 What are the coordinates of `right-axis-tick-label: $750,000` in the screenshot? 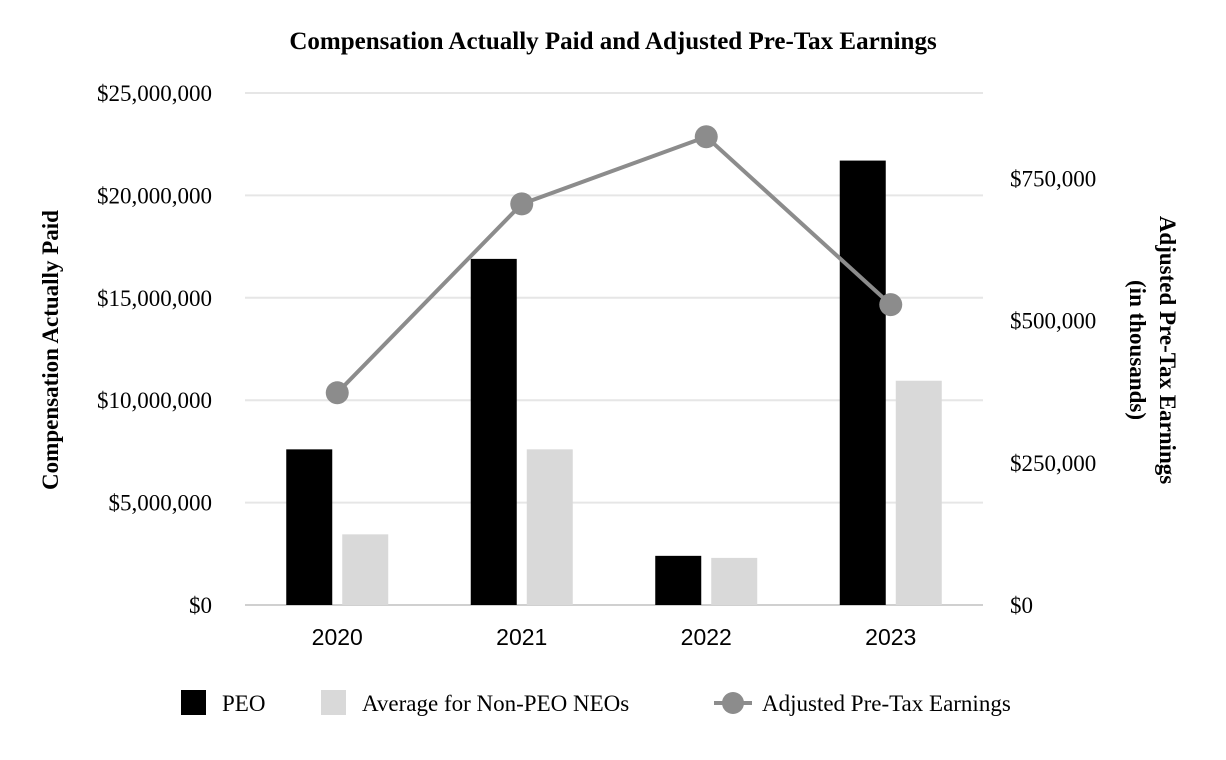 It's located at (1053, 178).